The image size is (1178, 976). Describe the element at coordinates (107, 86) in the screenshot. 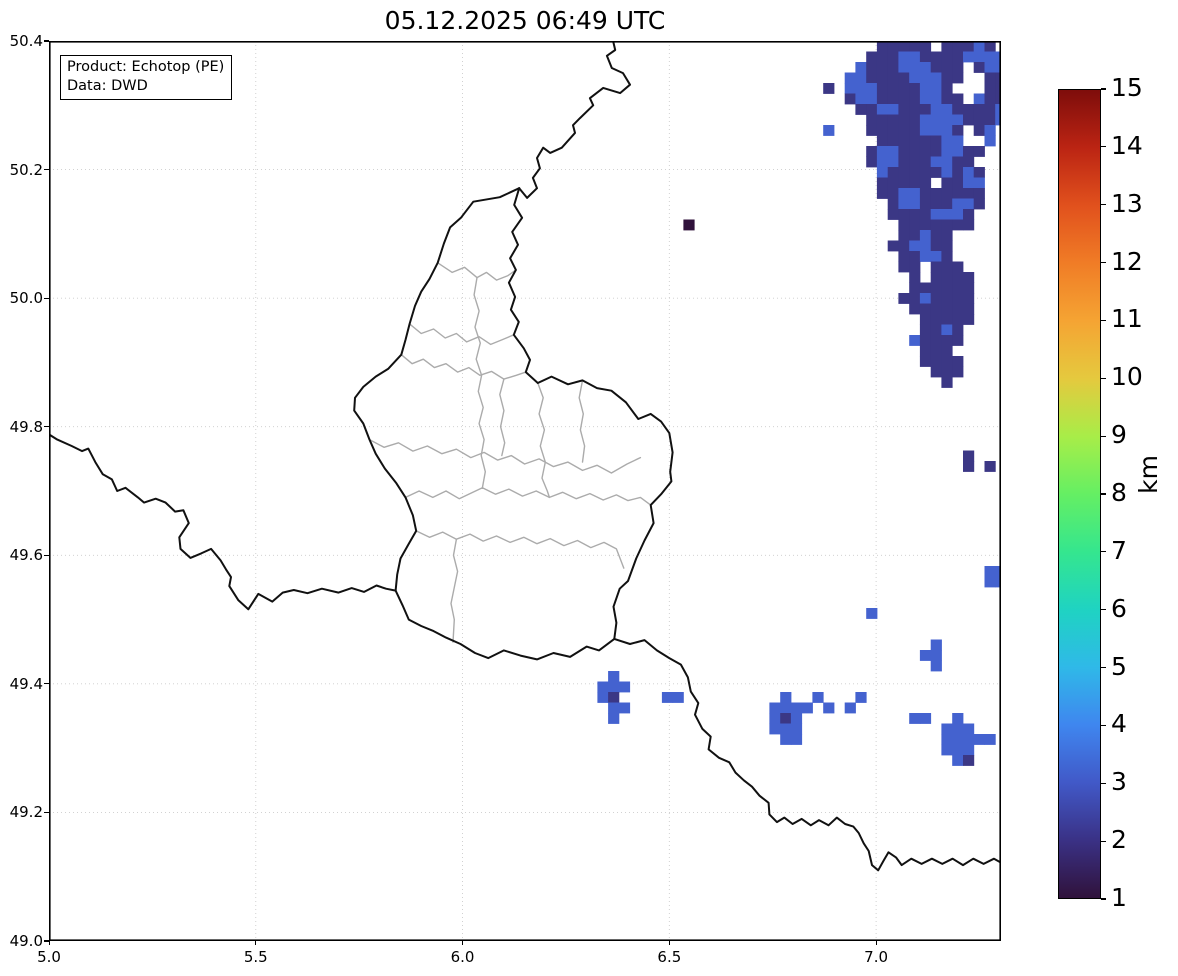

I see `data-source-label: Data: DWD` at that location.